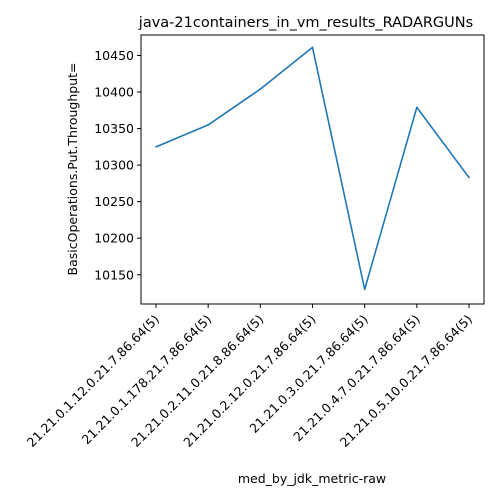  What do you see at coordinates (114, 165) in the screenshot?
I see `y-tick-label: 10300` at bounding box center [114, 165].